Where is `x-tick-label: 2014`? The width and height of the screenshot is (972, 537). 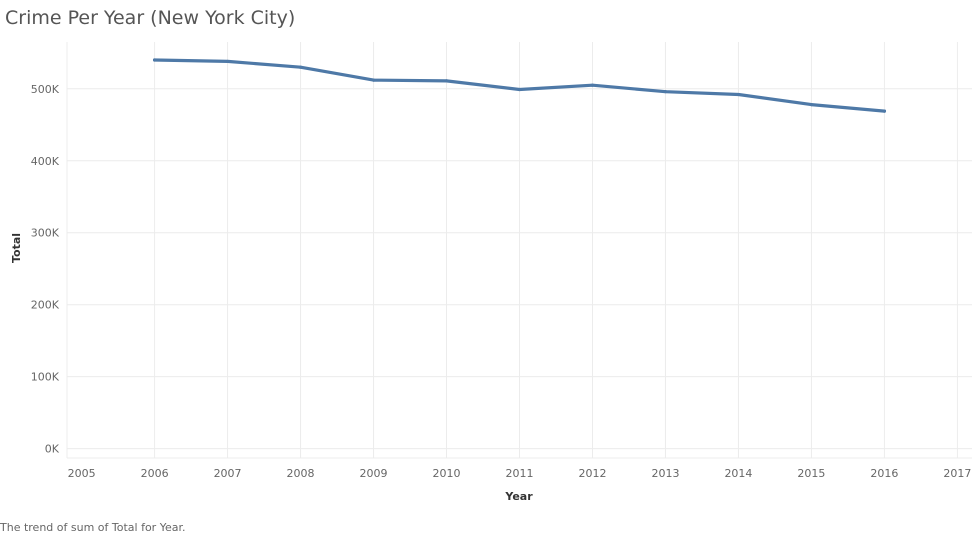 x-tick-label: 2014 is located at coordinates (738, 473).